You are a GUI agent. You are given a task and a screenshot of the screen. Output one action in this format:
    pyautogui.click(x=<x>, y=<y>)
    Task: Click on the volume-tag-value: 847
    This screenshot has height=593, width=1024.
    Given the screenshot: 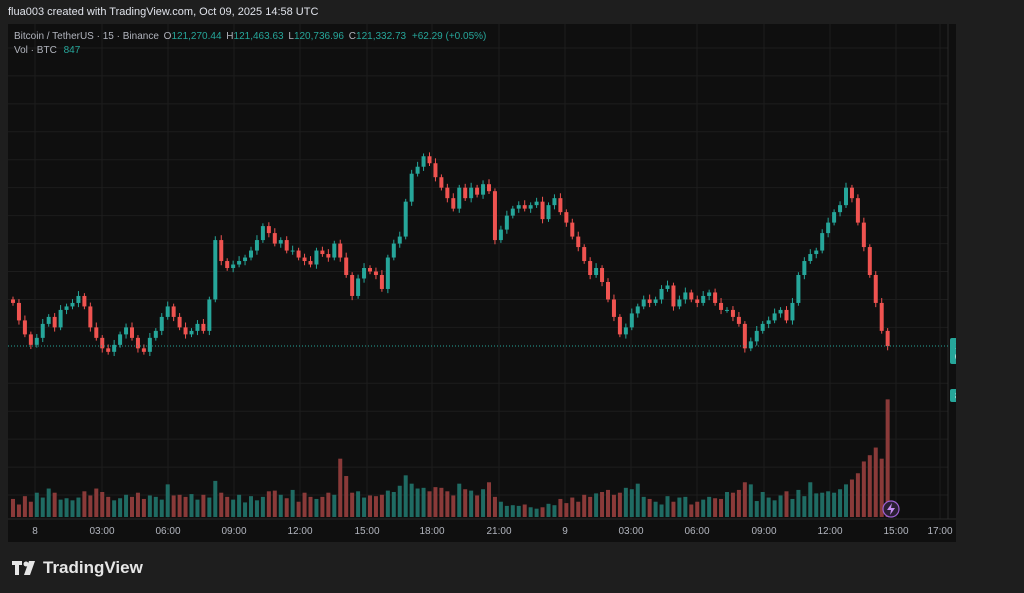 What is the action you would take?
    pyautogui.click(x=955, y=396)
    